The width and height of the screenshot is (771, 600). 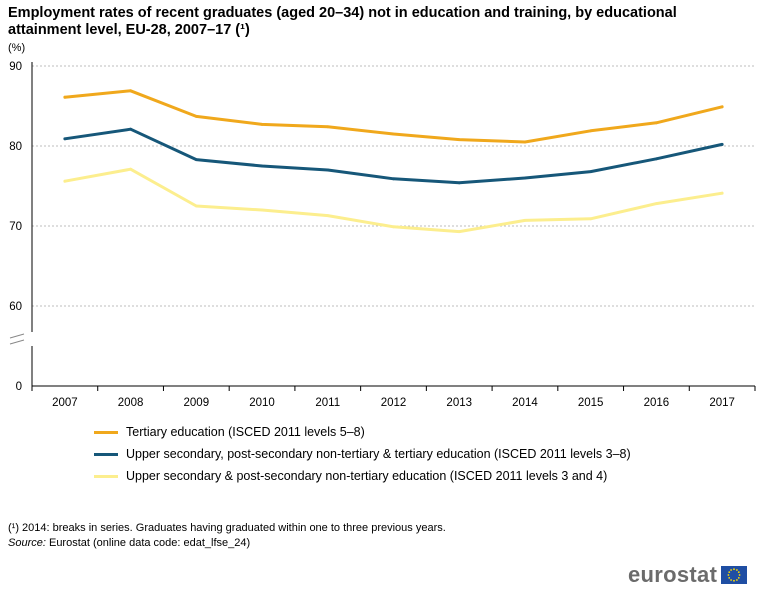 I want to click on y-tick-label: 60, so click(x=15, y=307).